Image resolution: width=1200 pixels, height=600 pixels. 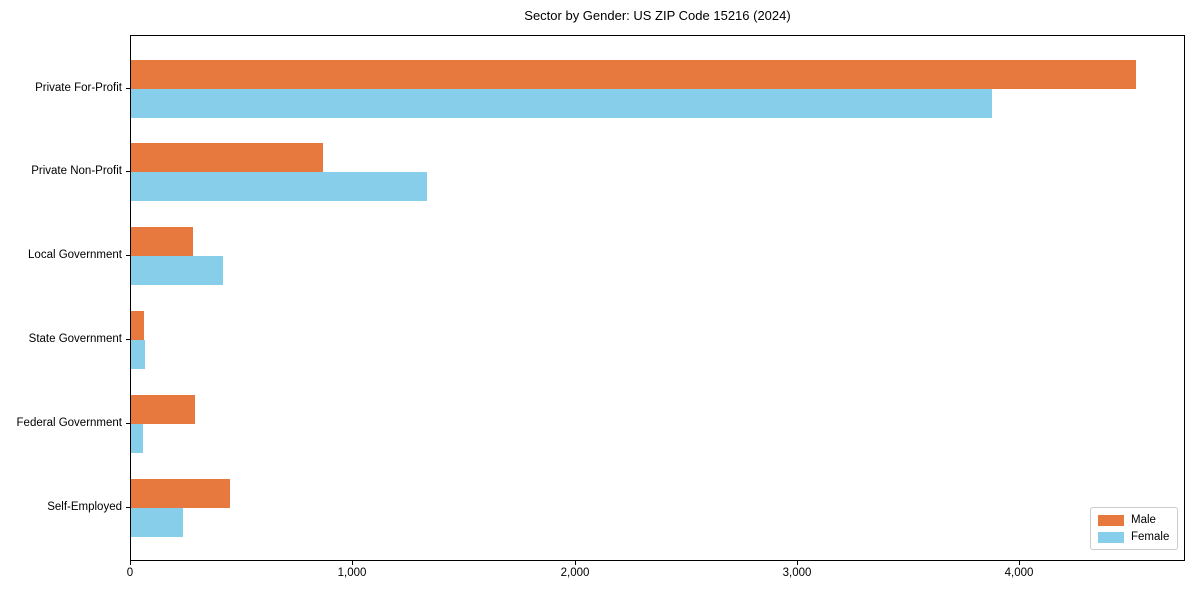 I want to click on bar-male-state-government, so click(x=137, y=326).